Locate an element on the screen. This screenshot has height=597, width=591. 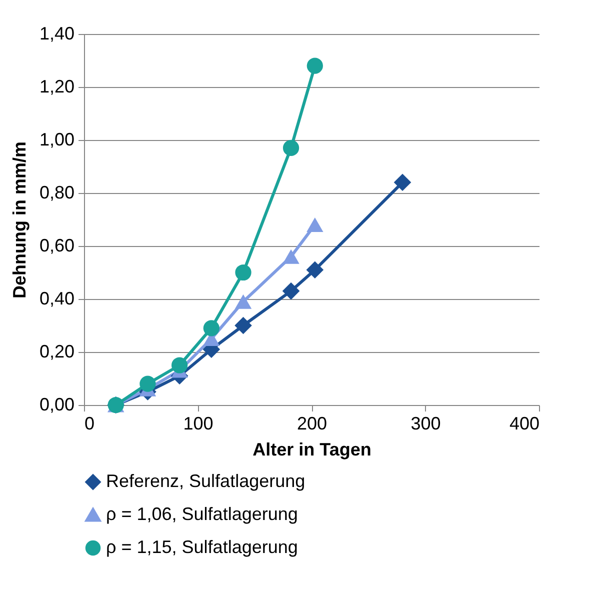
legend-label: ρ = 1,06, Sulfatlagerung is located at coordinates (202, 514).